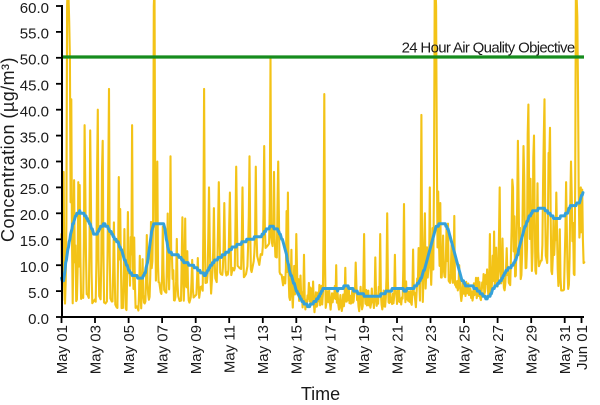 Image resolution: width=600 pixels, height=405 pixels. What do you see at coordinates (330, 349) in the screenshot?
I see `svg-text: May 17` at bounding box center [330, 349].